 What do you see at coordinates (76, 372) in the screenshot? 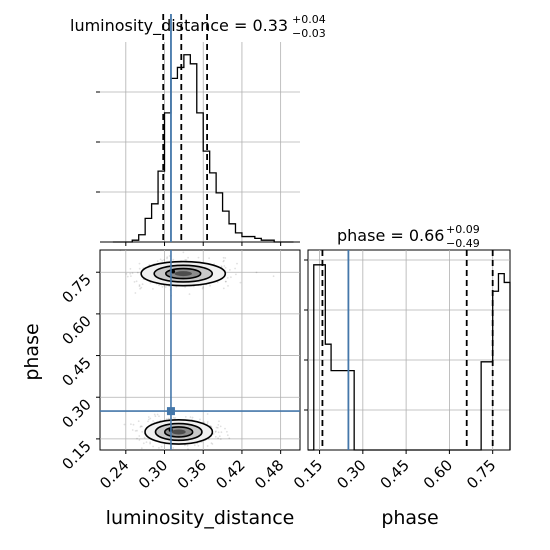
I see `tick-label-y-phase: 0.45` at bounding box center [76, 372].